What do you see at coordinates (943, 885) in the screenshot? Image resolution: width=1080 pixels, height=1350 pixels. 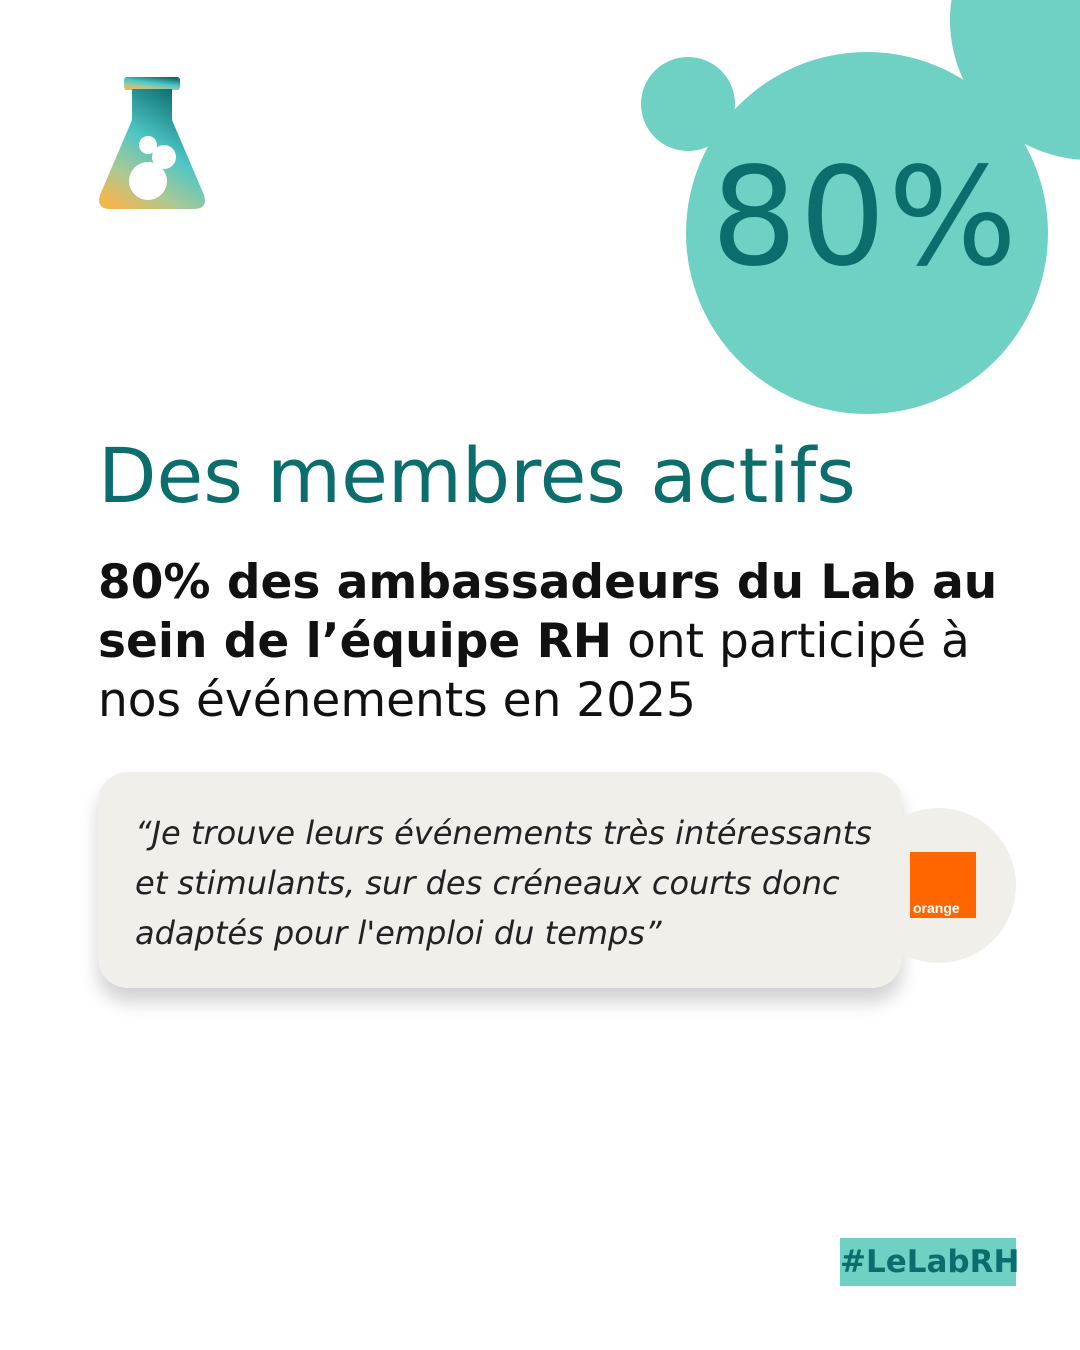 I see `orange-logo: orange` at bounding box center [943, 885].